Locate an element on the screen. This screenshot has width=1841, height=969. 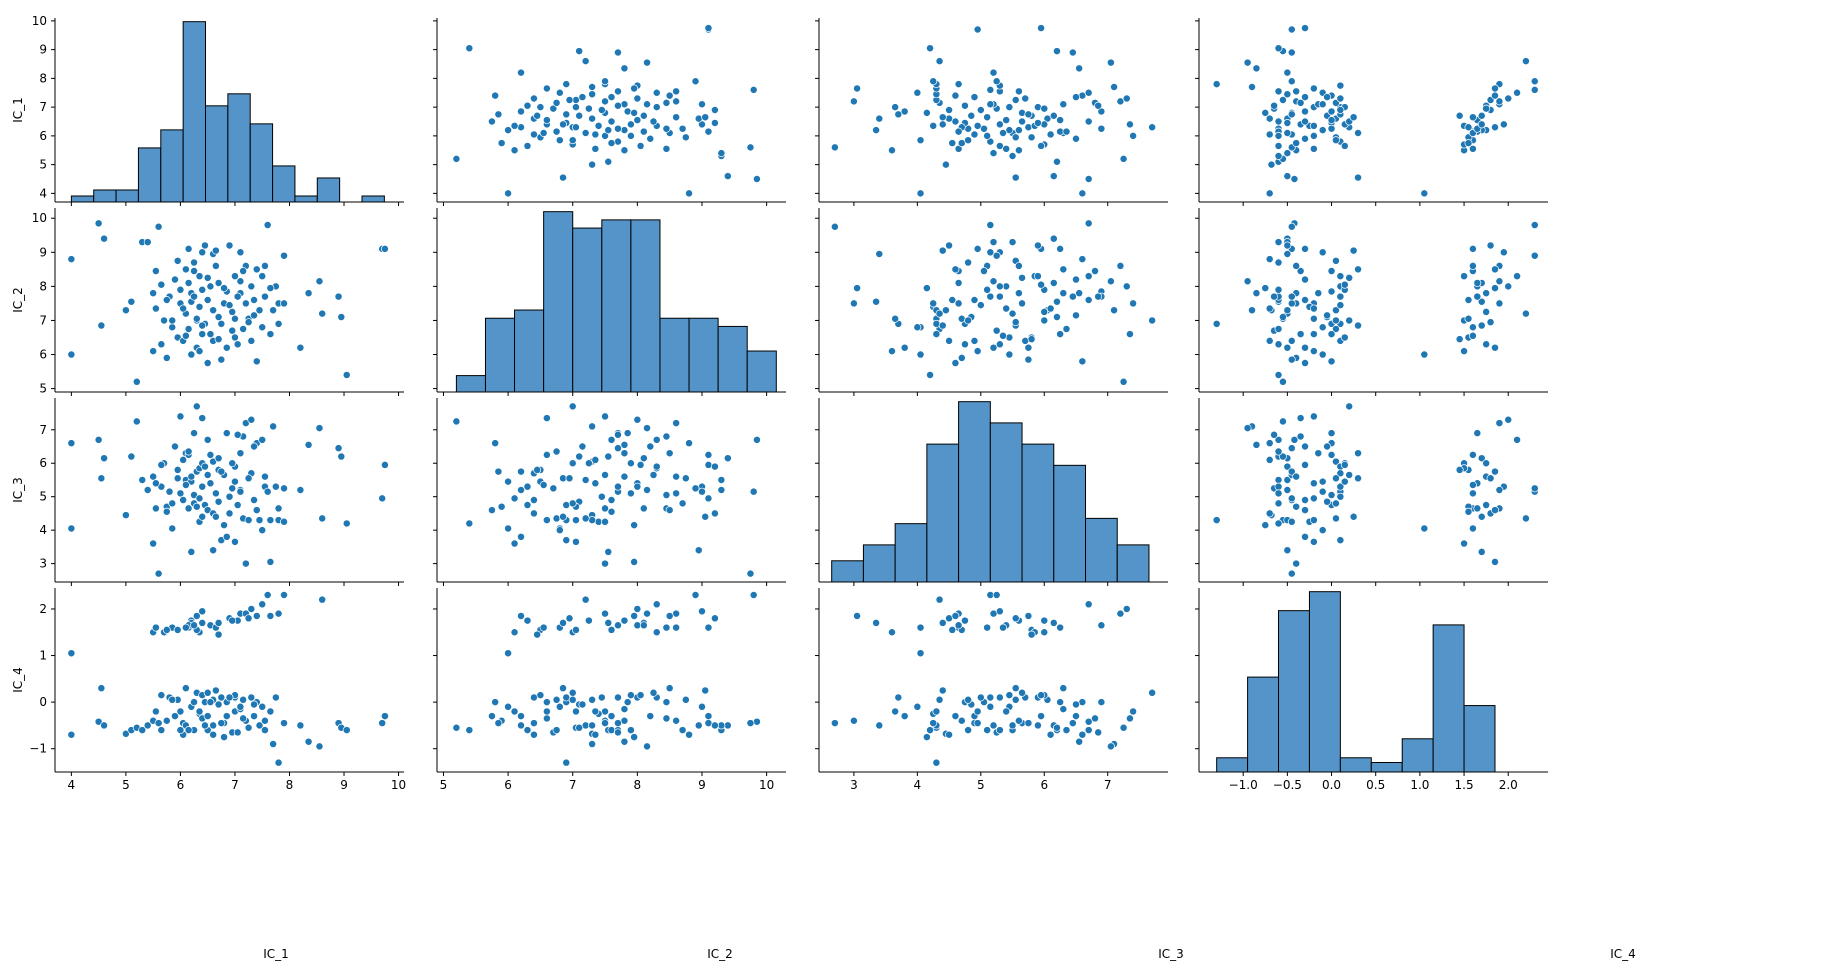
panel-ic_1-vs-ic_1: 4 5 6 7 8 9 10 is located at coordinates (218, 110).